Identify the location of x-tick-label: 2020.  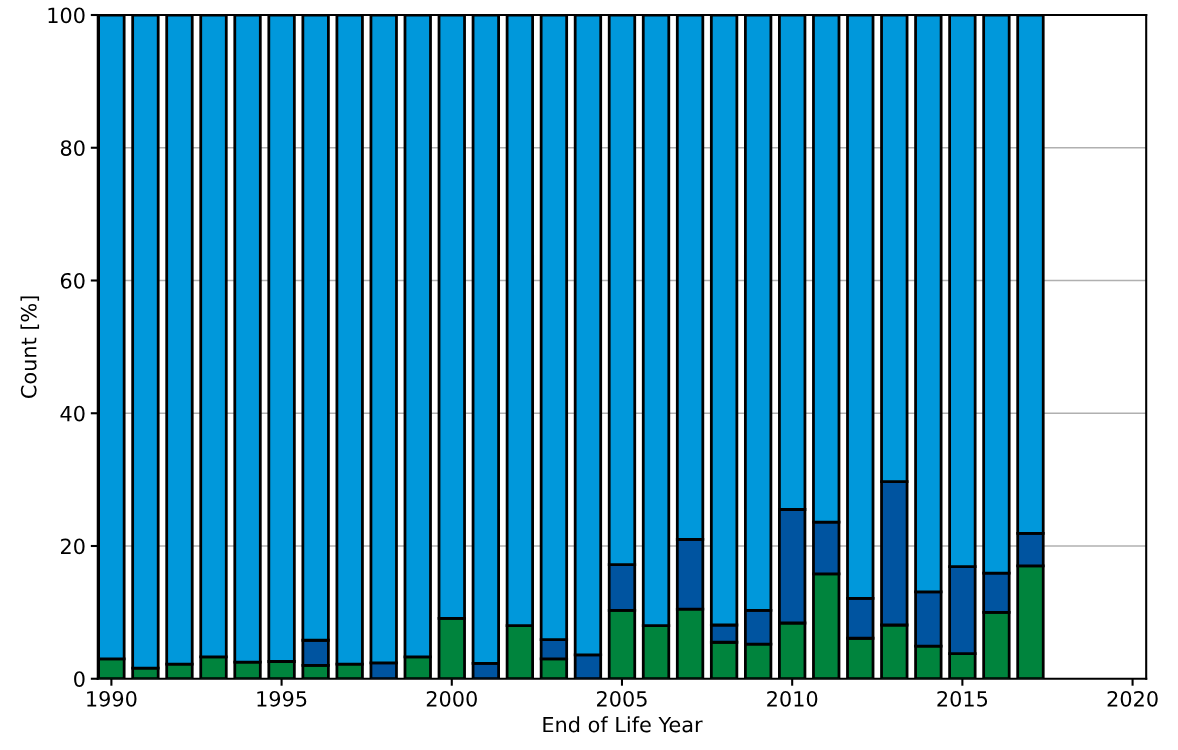
(1132, 698).